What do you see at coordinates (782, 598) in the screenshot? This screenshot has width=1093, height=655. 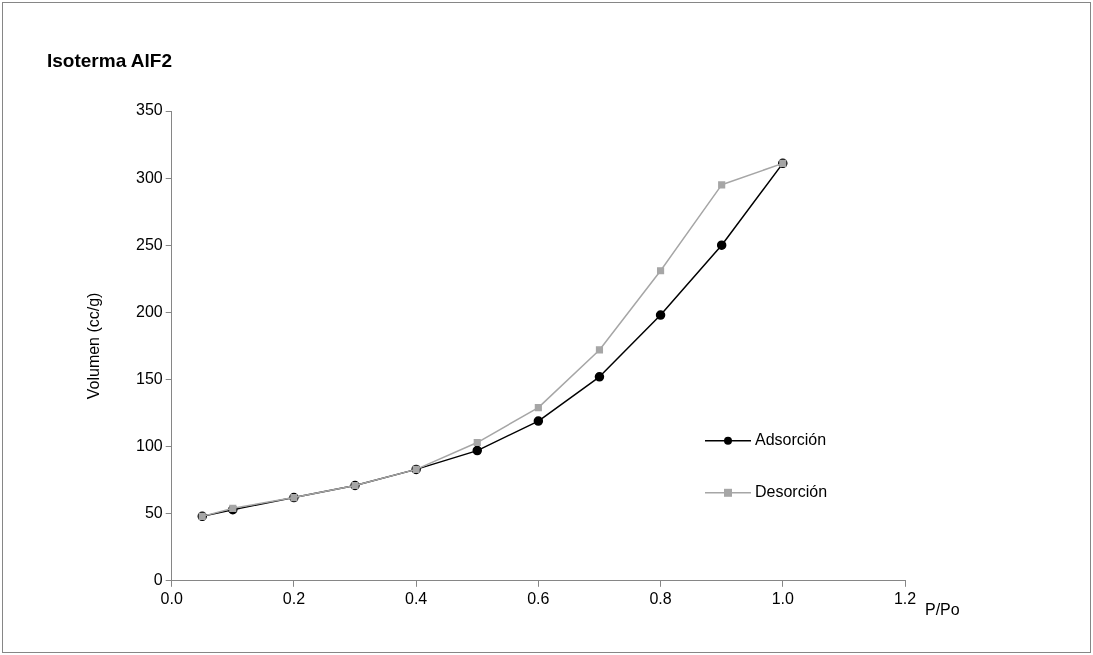 I see `x-tick-label: 1.0` at bounding box center [782, 598].